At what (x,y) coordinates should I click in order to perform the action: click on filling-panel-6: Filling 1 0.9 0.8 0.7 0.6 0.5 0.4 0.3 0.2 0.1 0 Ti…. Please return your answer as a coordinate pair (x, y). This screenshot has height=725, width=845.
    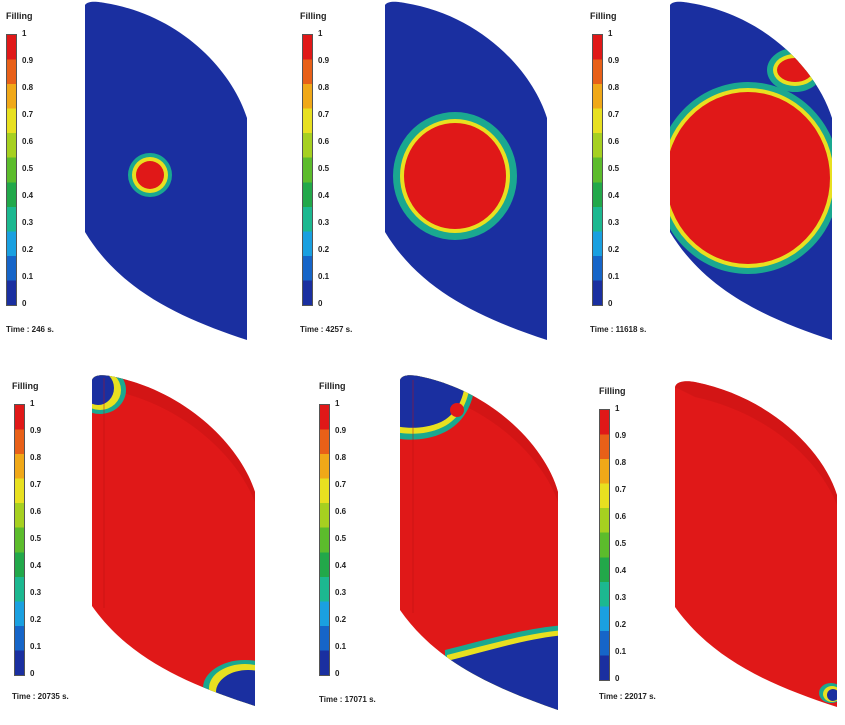
    Looking at the image, I should click on (720, 550).